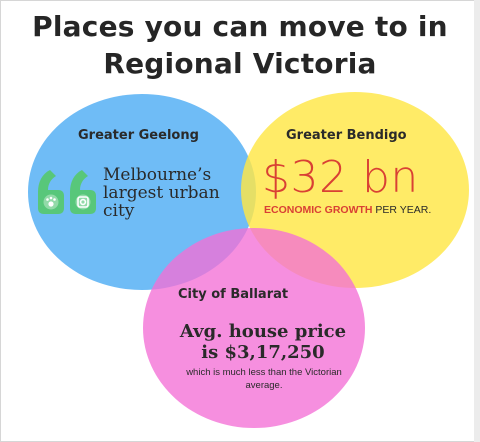 This screenshot has height=442, width=480. What do you see at coordinates (233, 294) in the screenshot?
I see `ballarat-label: City of Ballarat` at bounding box center [233, 294].